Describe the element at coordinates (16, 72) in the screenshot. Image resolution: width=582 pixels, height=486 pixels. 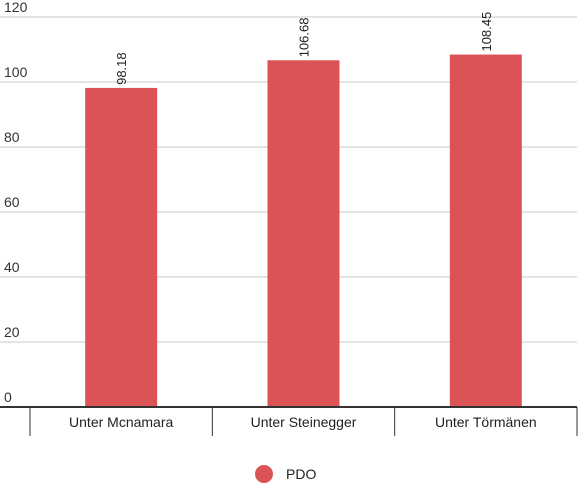
I see `y-tick-label-100: 100` at that location.